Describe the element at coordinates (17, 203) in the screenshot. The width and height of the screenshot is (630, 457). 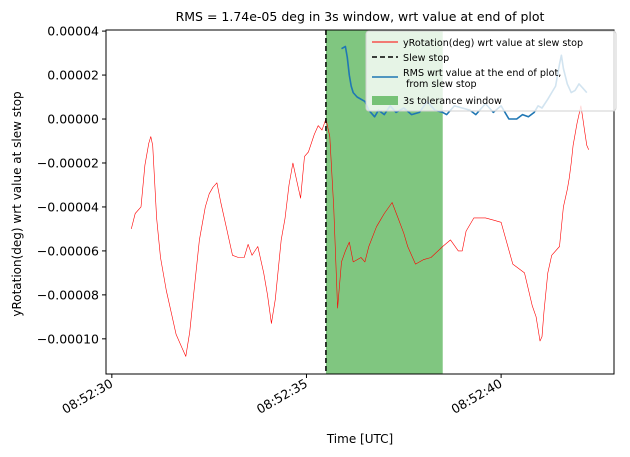
I see `y-axis-label: yRotation(deg) wrt value at slew stop` at that location.